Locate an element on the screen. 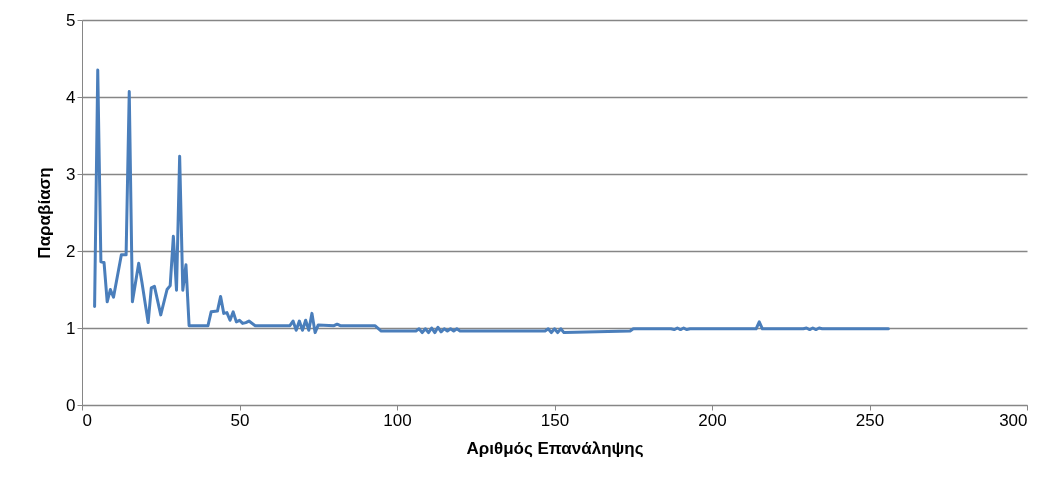  y-tick-label: 3 is located at coordinates (71, 174).